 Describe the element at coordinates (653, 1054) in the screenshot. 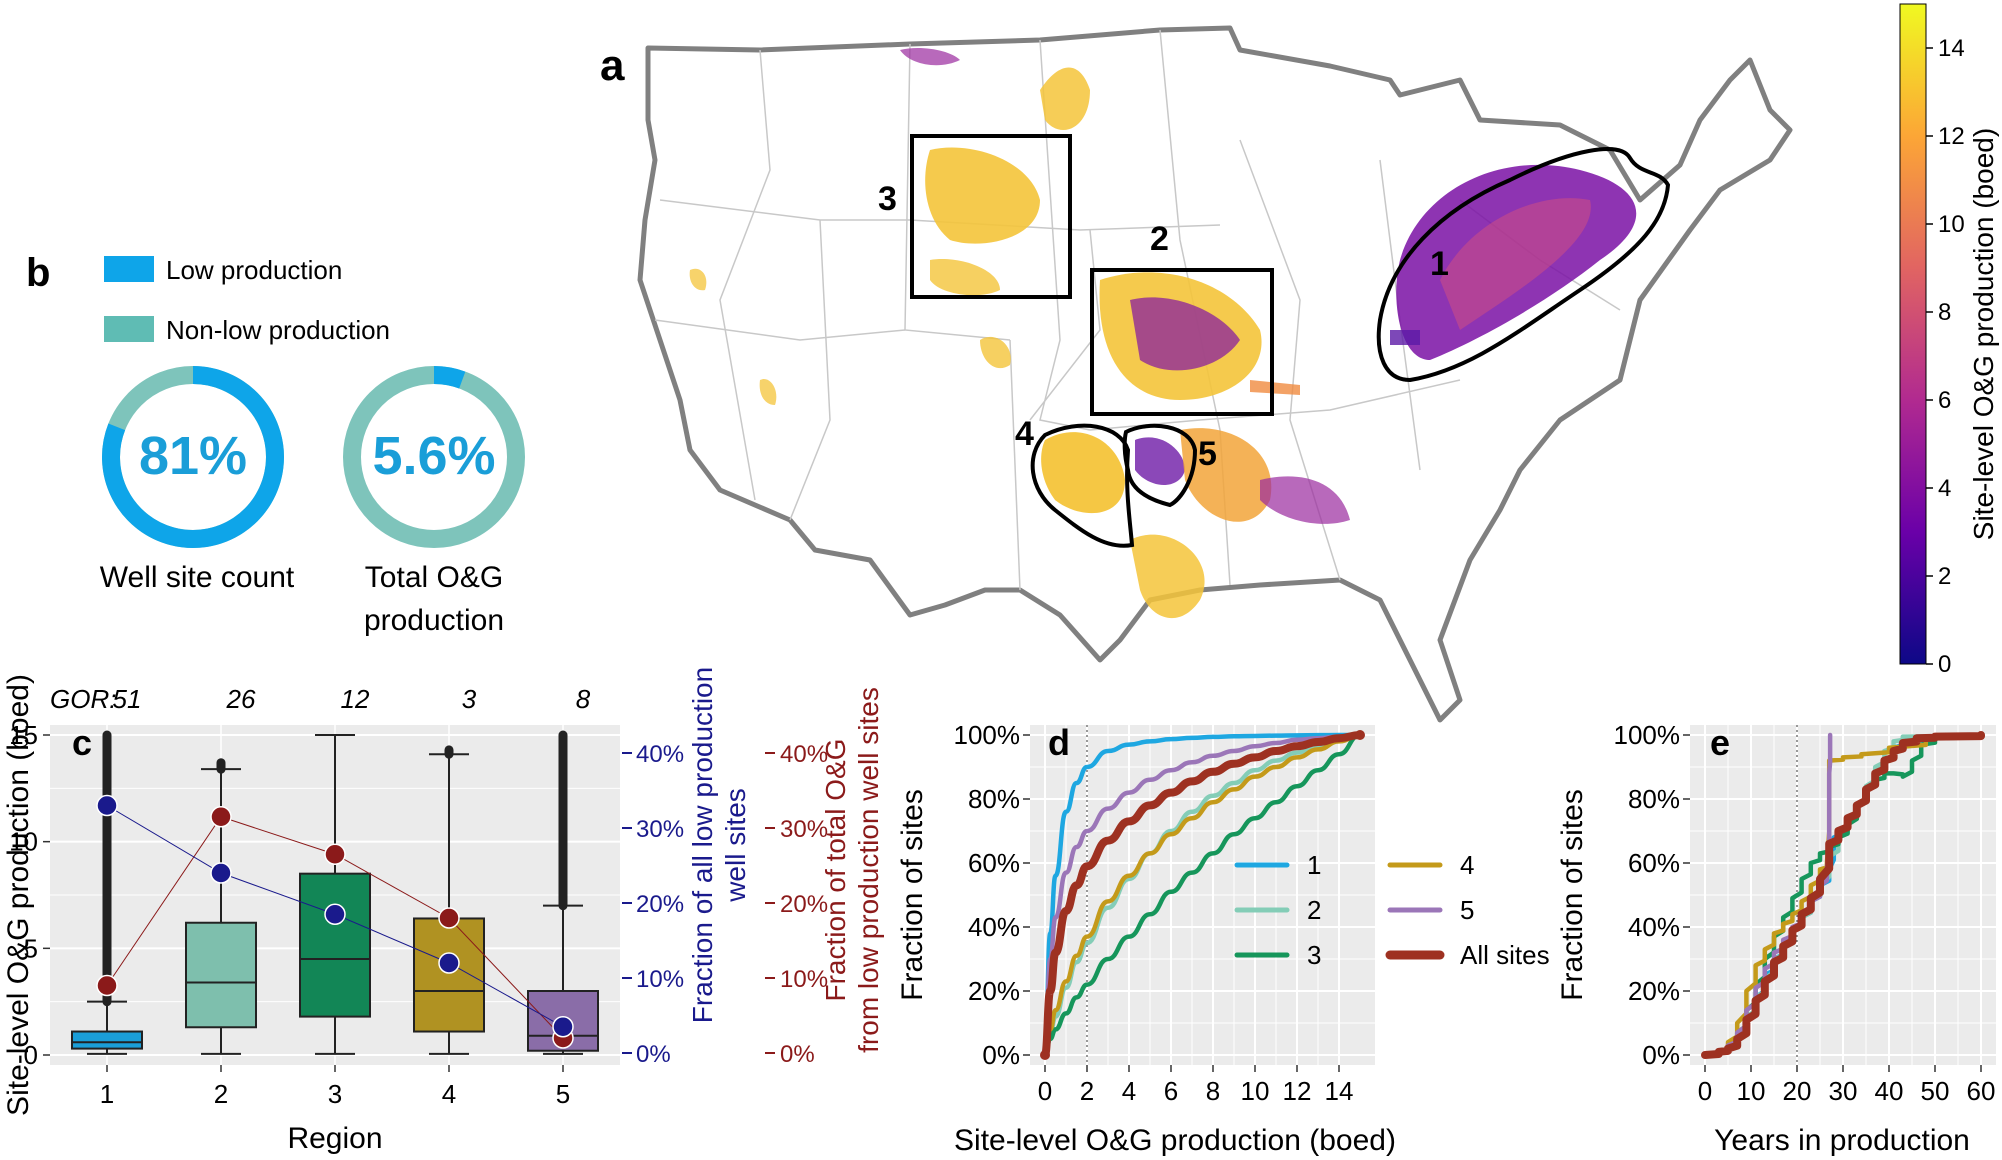

I see `blue-tick-label: 0%` at that location.